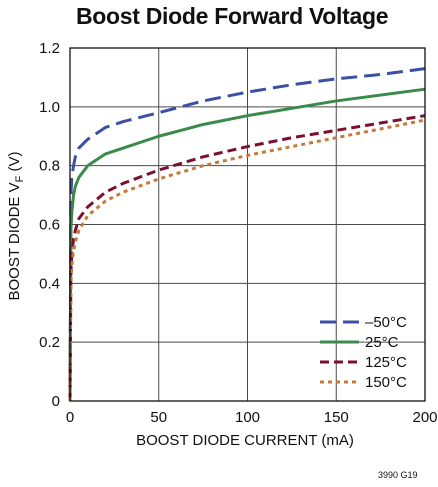  I want to click on x-tick-label: 150, so click(336, 417).